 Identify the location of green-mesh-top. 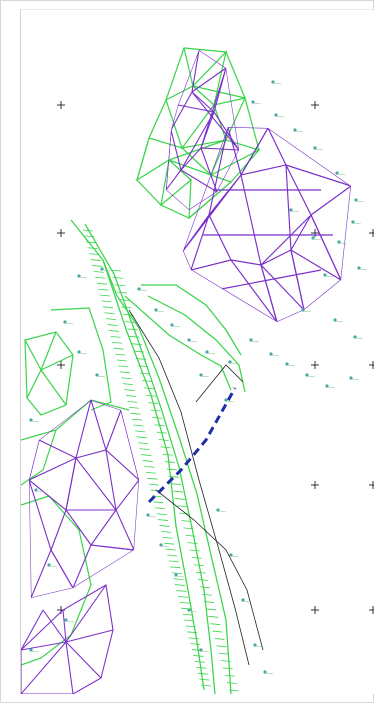
(198, 133).